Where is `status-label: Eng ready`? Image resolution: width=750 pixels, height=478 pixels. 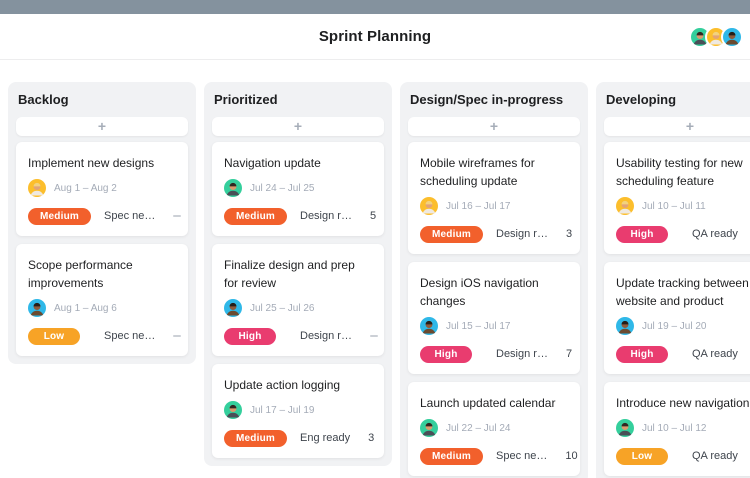 status-label: Eng ready is located at coordinates (325, 437).